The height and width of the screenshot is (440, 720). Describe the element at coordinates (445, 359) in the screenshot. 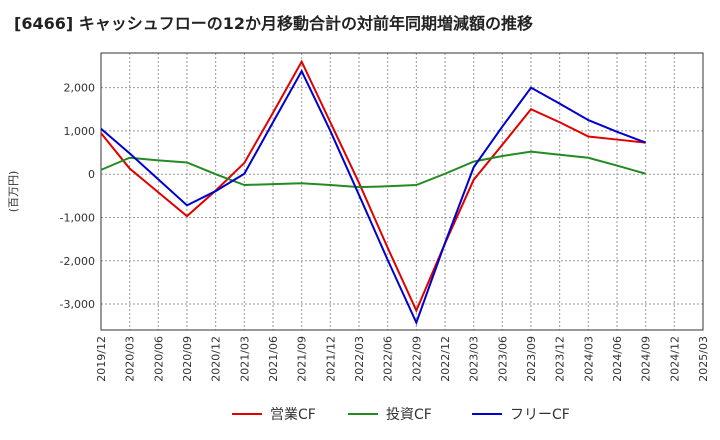

I see `x-tick-label: 2022/12` at that location.